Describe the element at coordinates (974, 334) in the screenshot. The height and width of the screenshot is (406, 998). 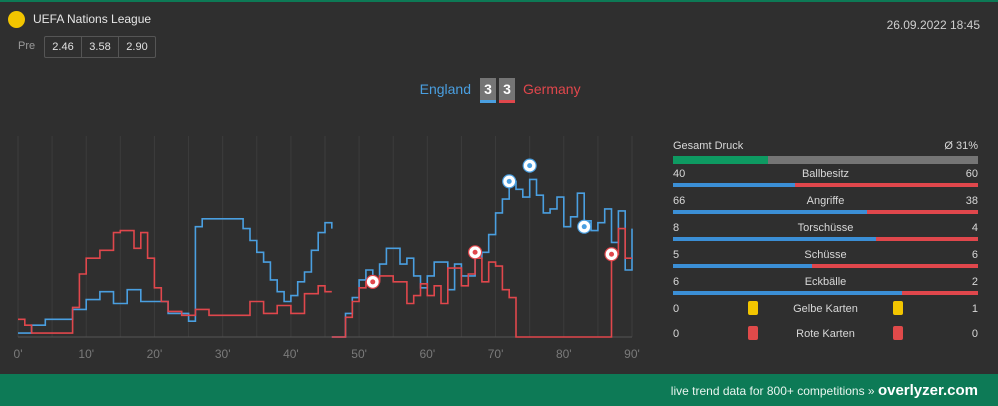
I see `card-away-count: 0` at that location.